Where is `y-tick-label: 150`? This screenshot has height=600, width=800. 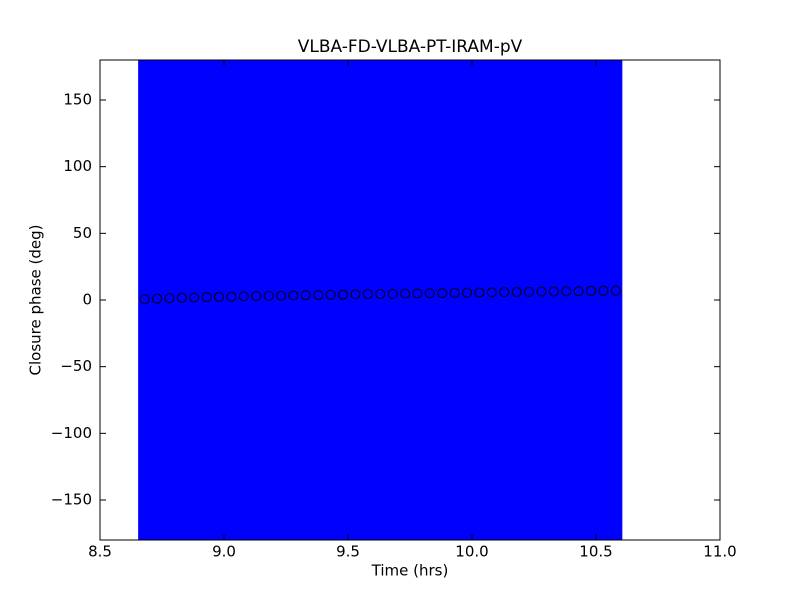 y-tick-label: 150 is located at coordinates (77, 100).